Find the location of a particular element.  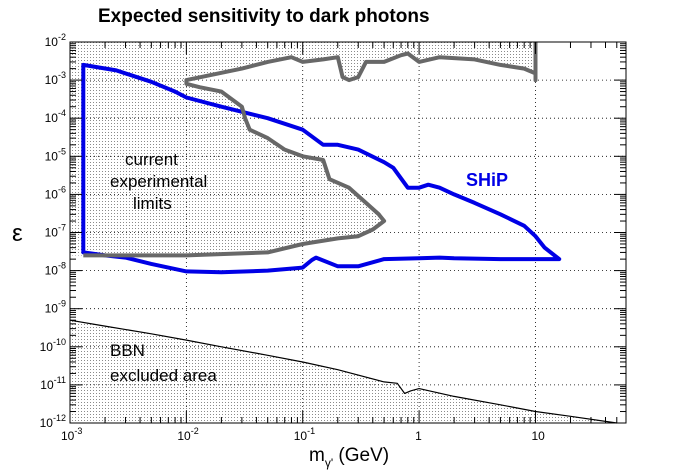

chart-title: Expected sensitivity to dark photons is located at coordinates (264, 16).